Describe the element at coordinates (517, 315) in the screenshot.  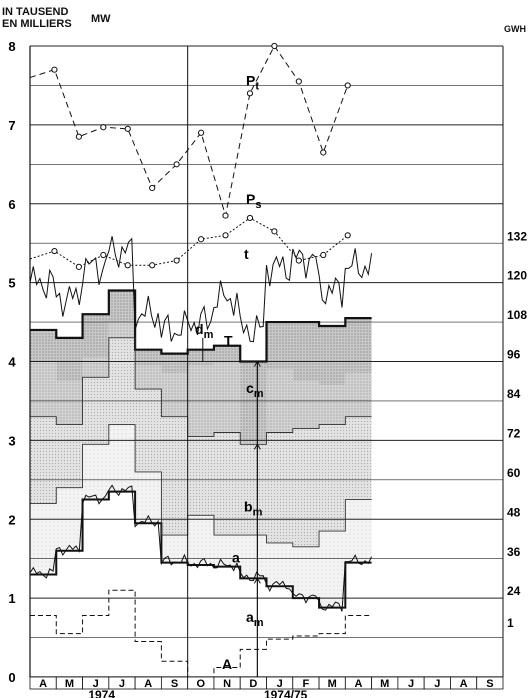
I see `y-right-tick-label: 108` at that location.